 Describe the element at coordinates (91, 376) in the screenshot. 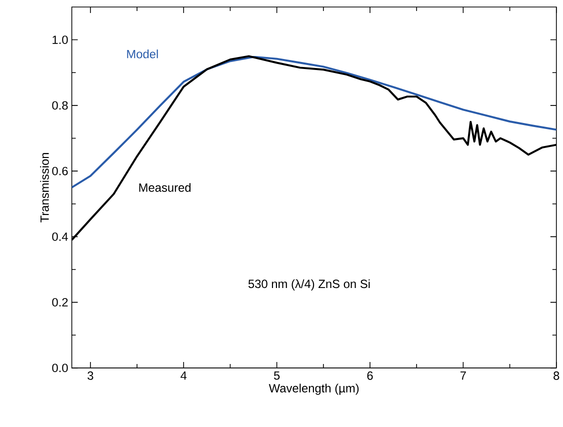

I see `x-tick-label: 3` at that location.